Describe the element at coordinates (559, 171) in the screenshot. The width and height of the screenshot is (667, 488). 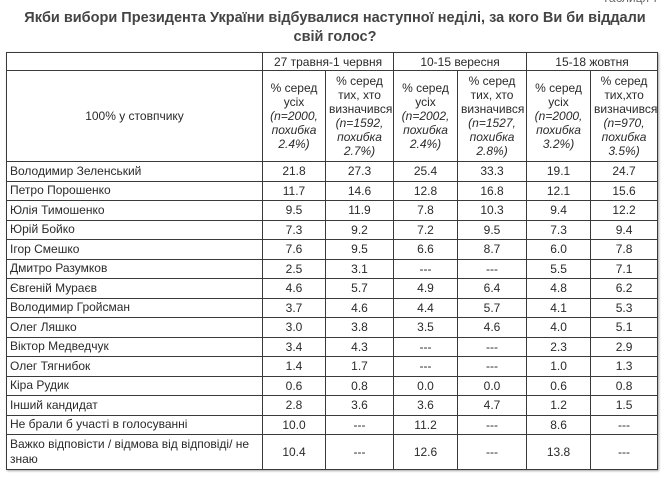
I see `value-cell: 19.1` at that location.